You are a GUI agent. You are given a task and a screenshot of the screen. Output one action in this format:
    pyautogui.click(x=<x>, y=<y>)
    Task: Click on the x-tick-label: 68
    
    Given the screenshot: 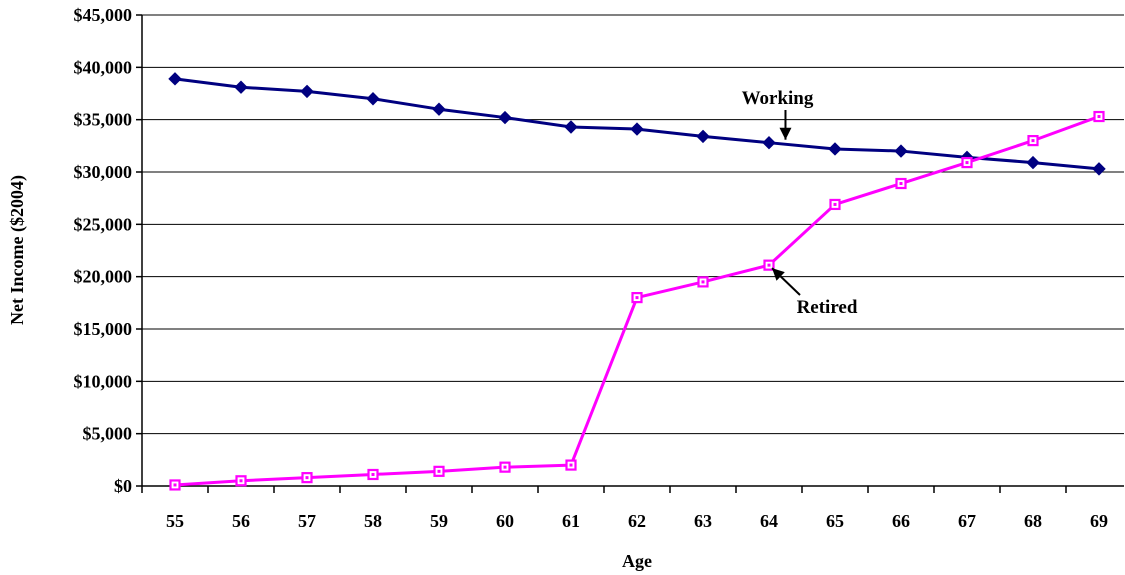 What is the action you would take?
    pyautogui.click(x=1033, y=521)
    